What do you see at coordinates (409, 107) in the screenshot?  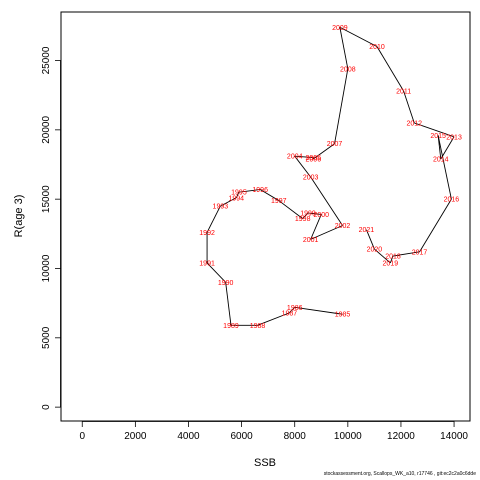 I see `series-segment-2011-2012` at bounding box center [409, 107].